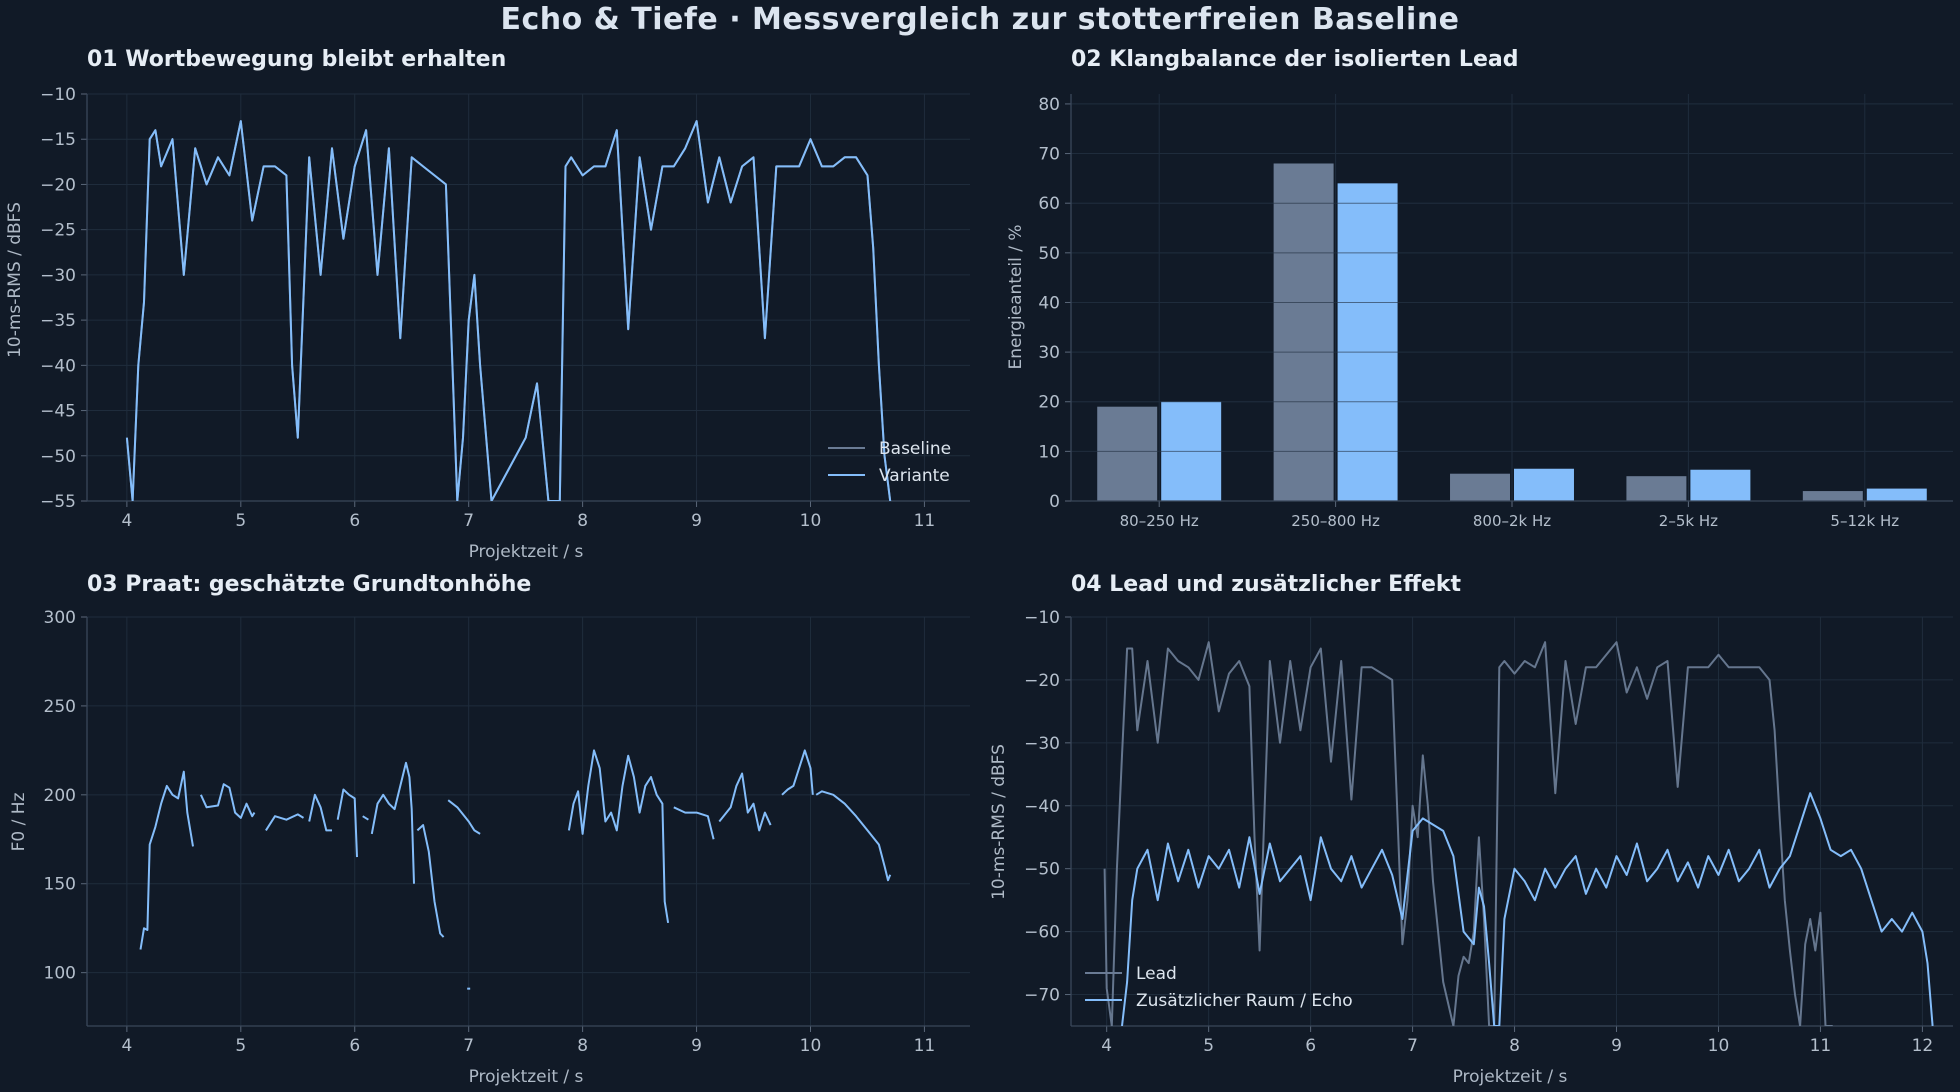 This screenshot has height=1092, width=1960. I want to click on panel-1-ytick-label: −35, so click(58, 321).